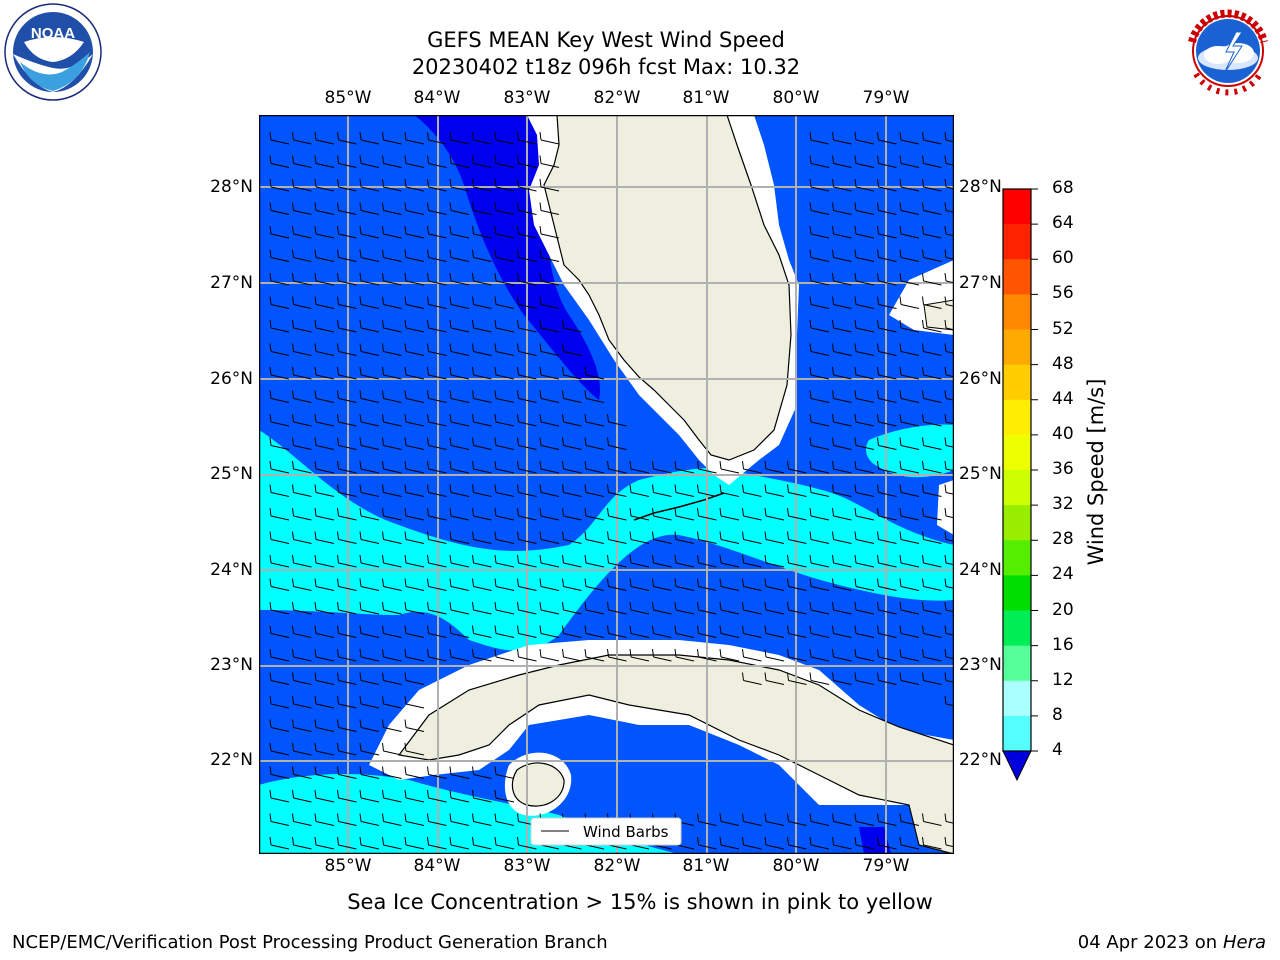 The image size is (1280, 960). I want to click on colorbar-tick-label: 24, so click(1063, 574).